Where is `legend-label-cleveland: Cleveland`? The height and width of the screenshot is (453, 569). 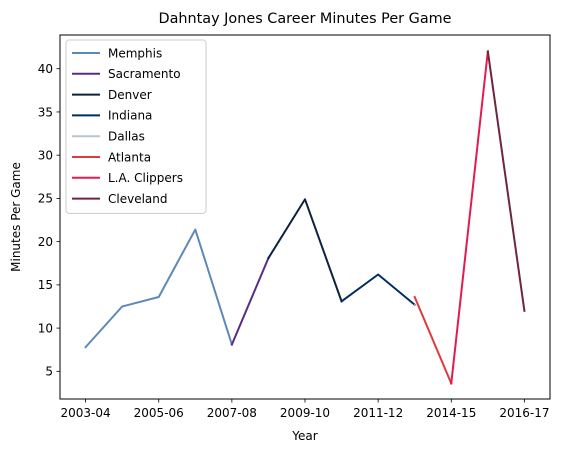 legend-label-cleveland: Cleveland is located at coordinates (138, 199).